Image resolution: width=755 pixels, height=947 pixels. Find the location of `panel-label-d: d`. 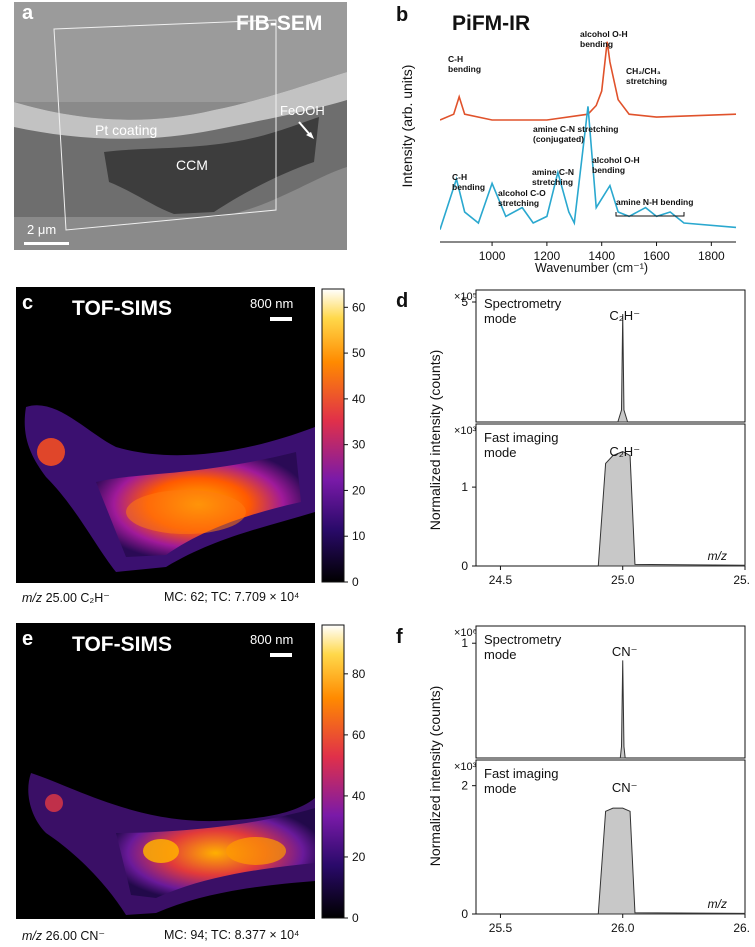

panel-label-d: d is located at coordinates (402, 301).